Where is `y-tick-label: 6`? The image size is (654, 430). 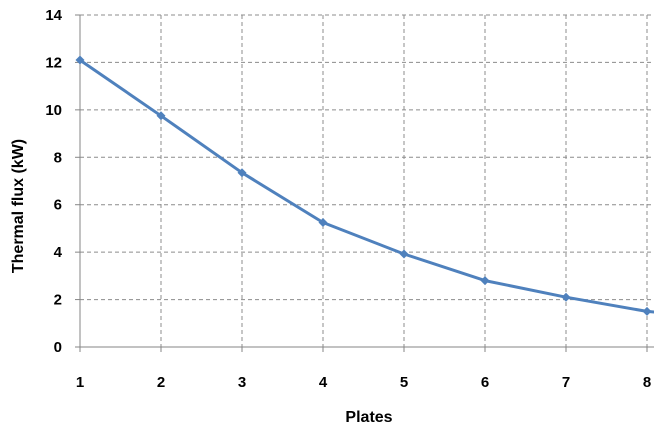 y-tick-label: 6 is located at coordinates (58, 205).